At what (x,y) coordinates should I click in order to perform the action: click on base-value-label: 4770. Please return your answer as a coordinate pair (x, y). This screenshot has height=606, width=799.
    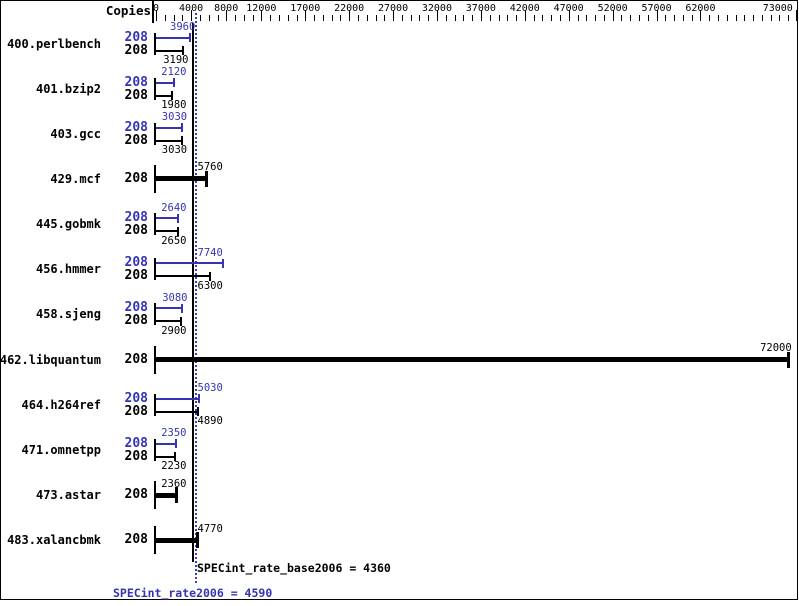
    Looking at the image, I should click on (210, 528).